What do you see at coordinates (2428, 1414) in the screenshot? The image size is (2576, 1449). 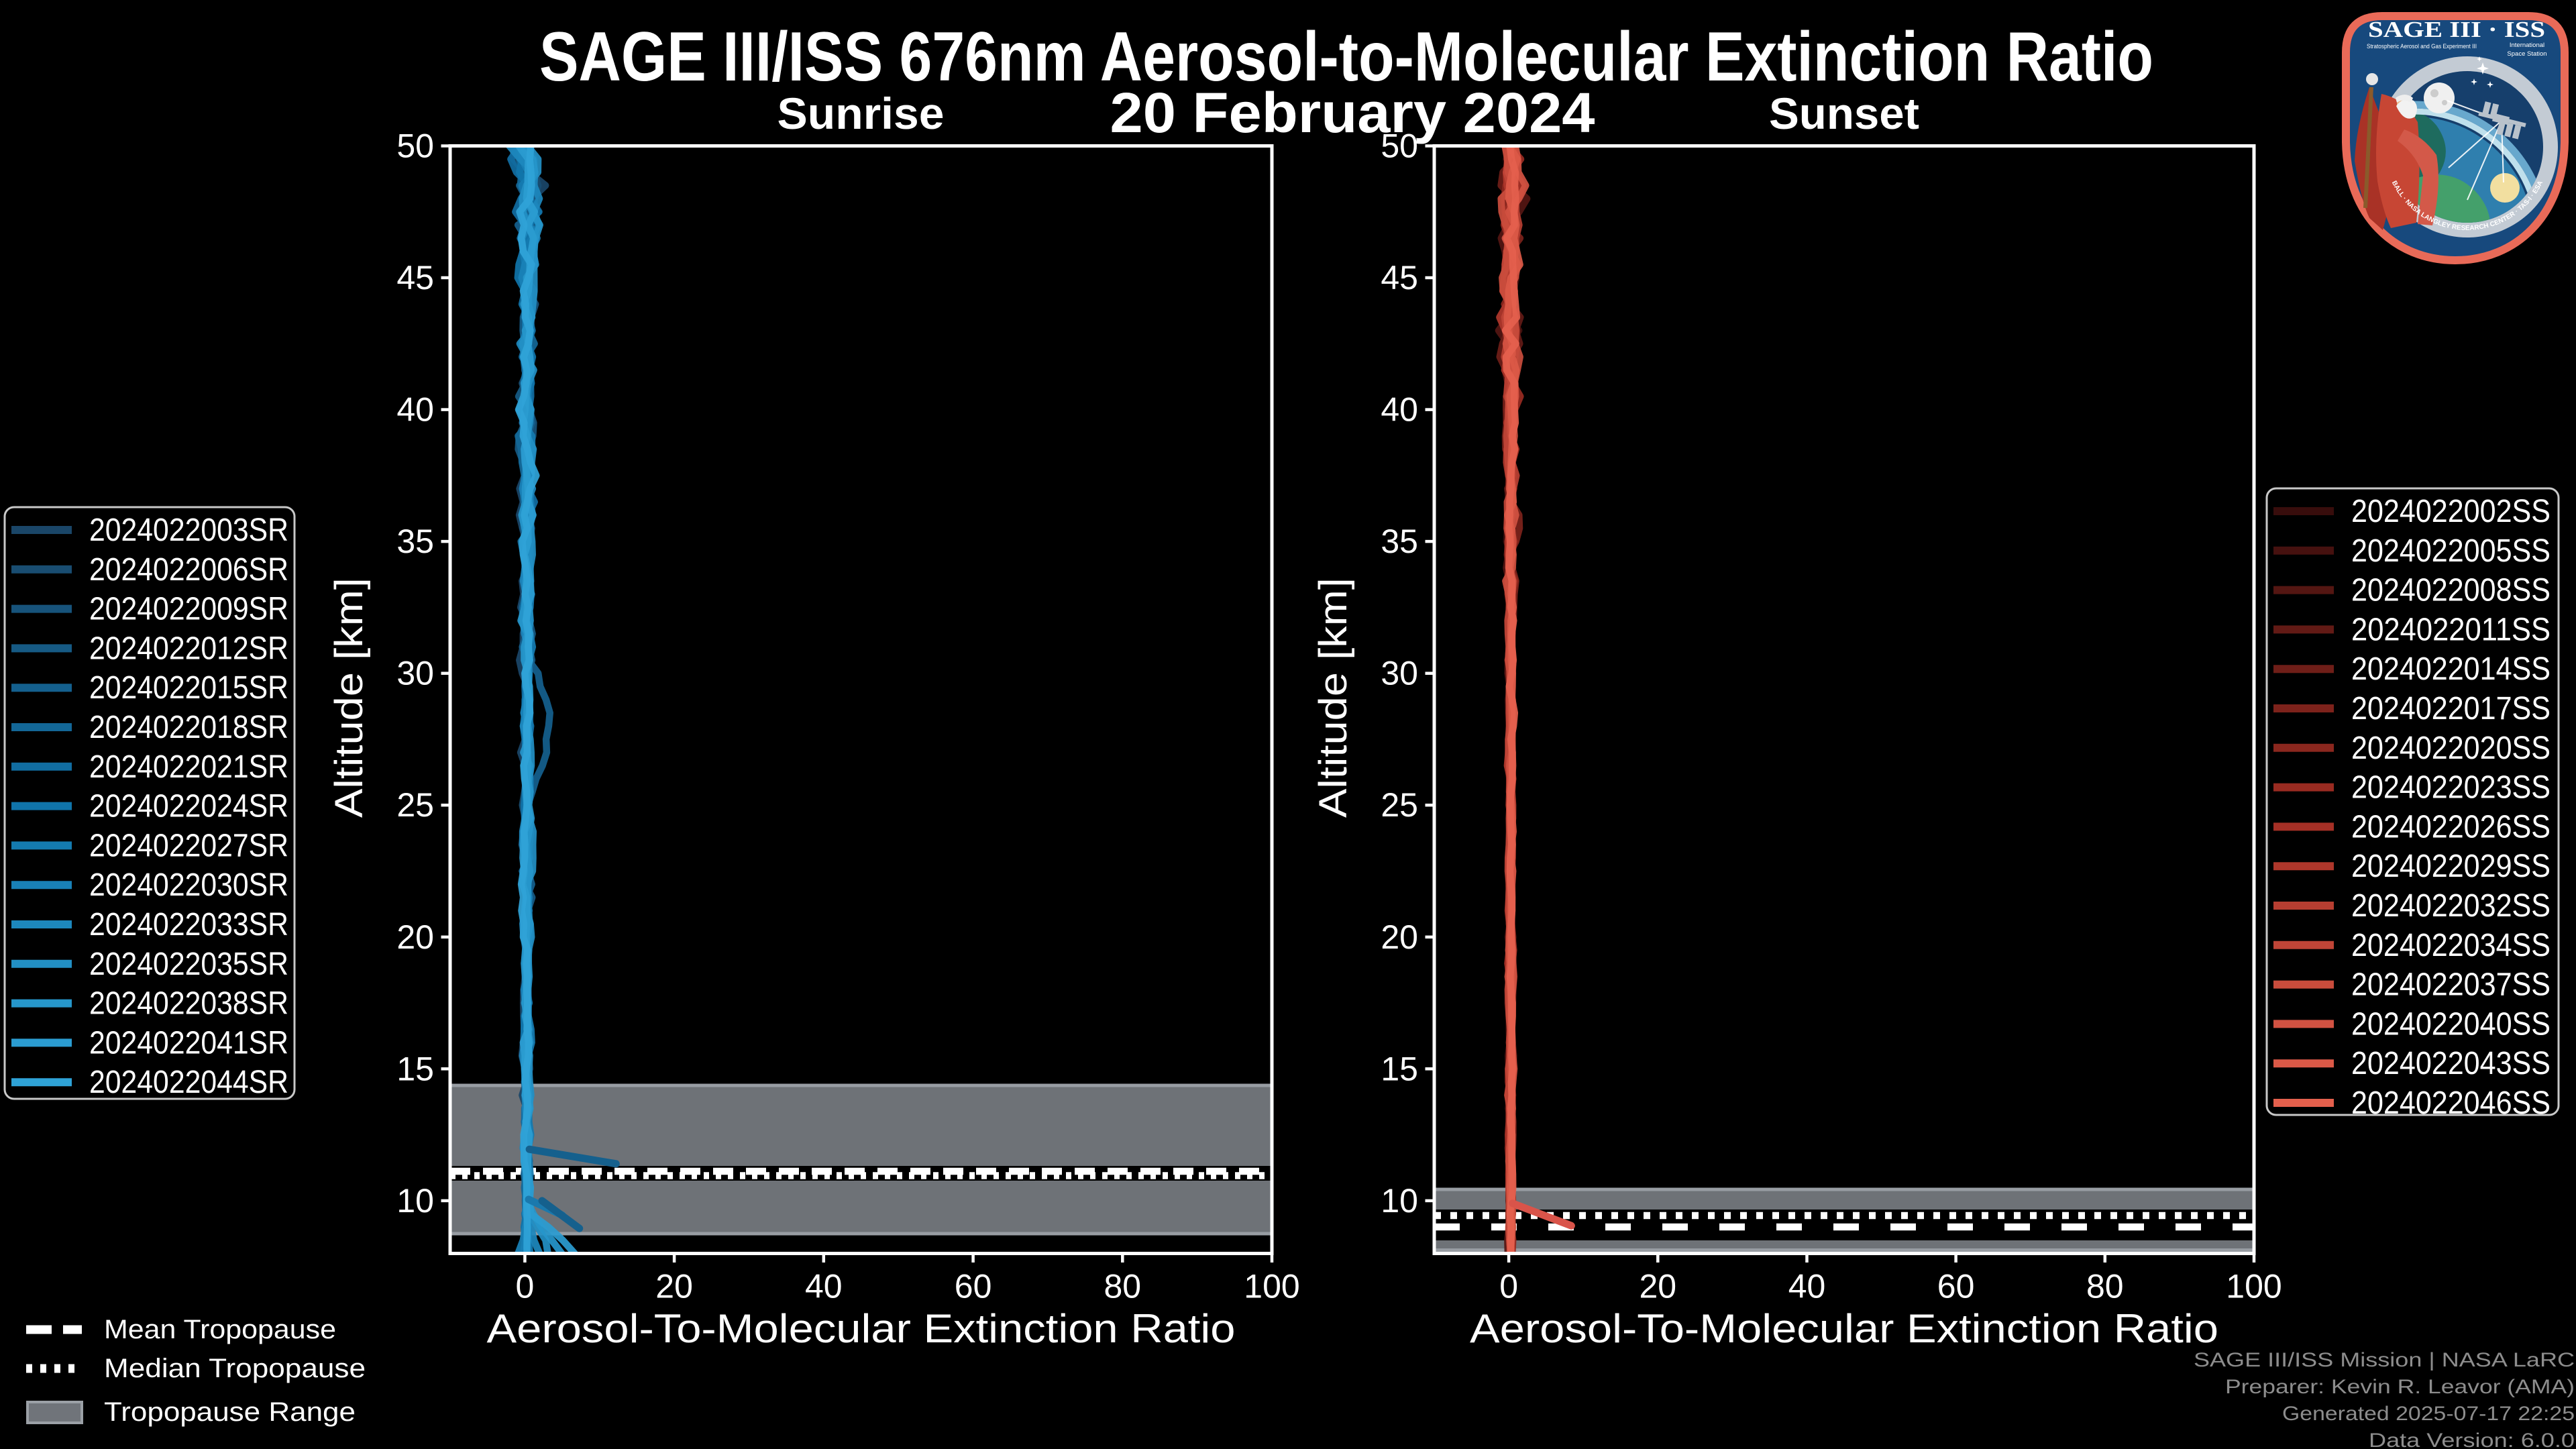 I see `svg-text: Generated 2025-07-17 22:25` at bounding box center [2428, 1414].